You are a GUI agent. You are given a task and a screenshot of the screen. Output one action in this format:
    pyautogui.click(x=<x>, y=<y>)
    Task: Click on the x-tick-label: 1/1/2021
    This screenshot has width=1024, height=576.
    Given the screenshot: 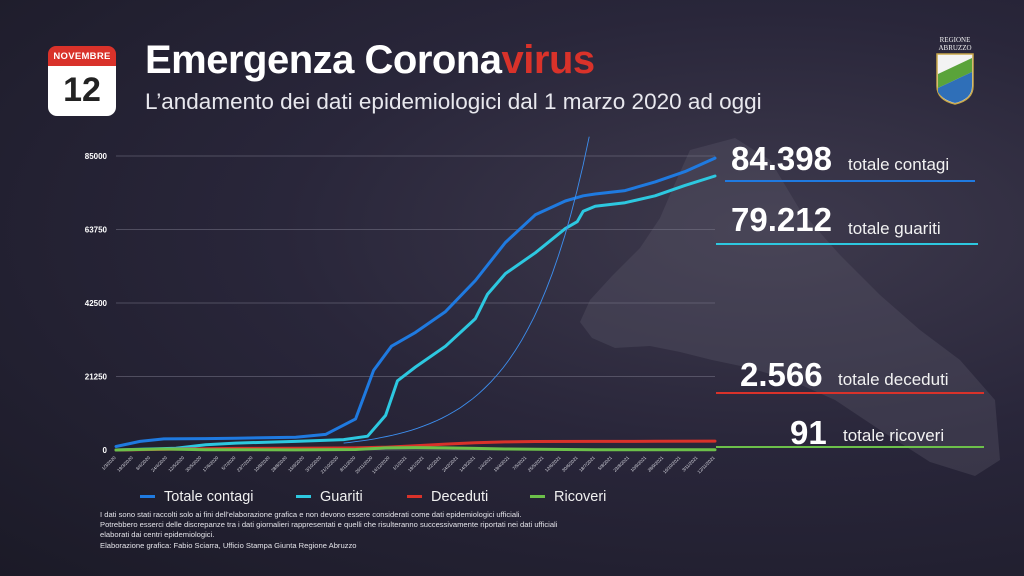 What is the action you would take?
    pyautogui.click(x=400, y=463)
    